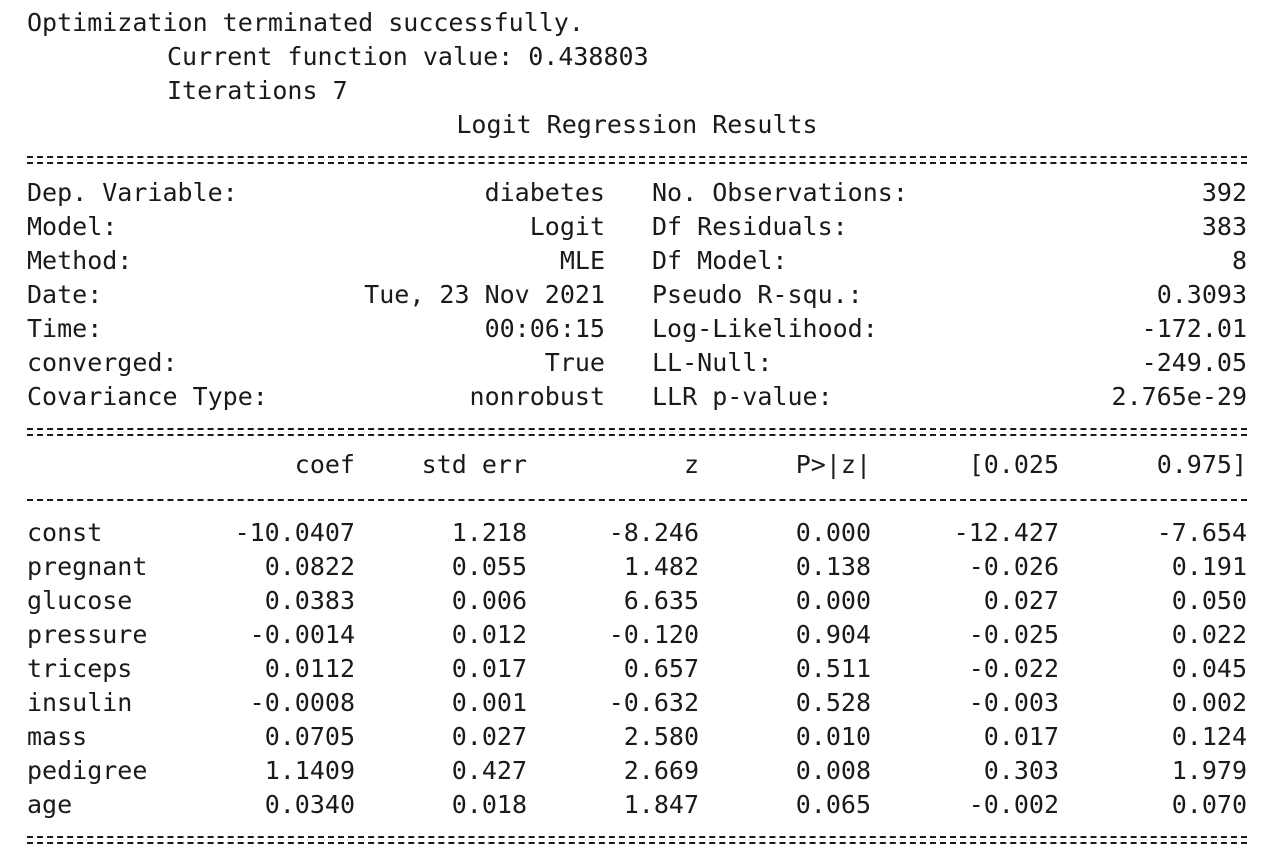  Describe the element at coordinates (474, 464) in the screenshot. I see `column-header: std err` at that location.